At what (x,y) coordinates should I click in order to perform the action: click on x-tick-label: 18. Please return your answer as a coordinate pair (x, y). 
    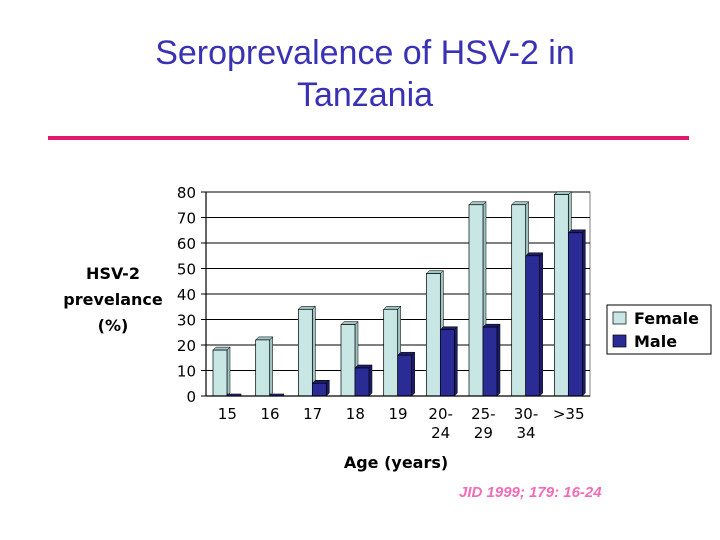
    Looking at the image, I should click on (355, 414).